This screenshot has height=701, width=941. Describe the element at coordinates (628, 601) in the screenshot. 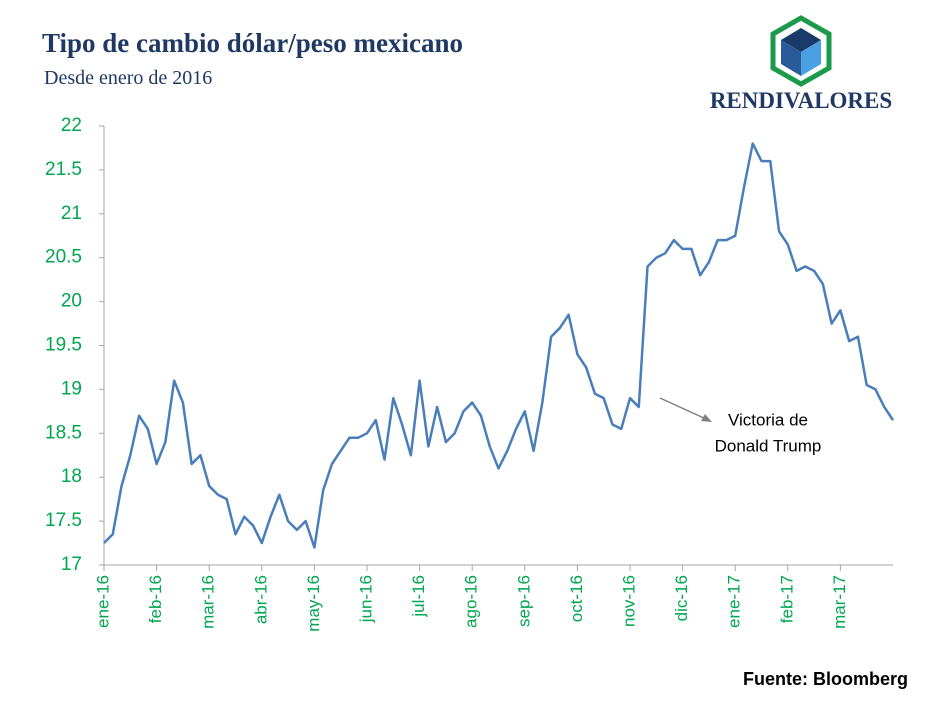

I see `x-tick-label: nov-16` at that location.